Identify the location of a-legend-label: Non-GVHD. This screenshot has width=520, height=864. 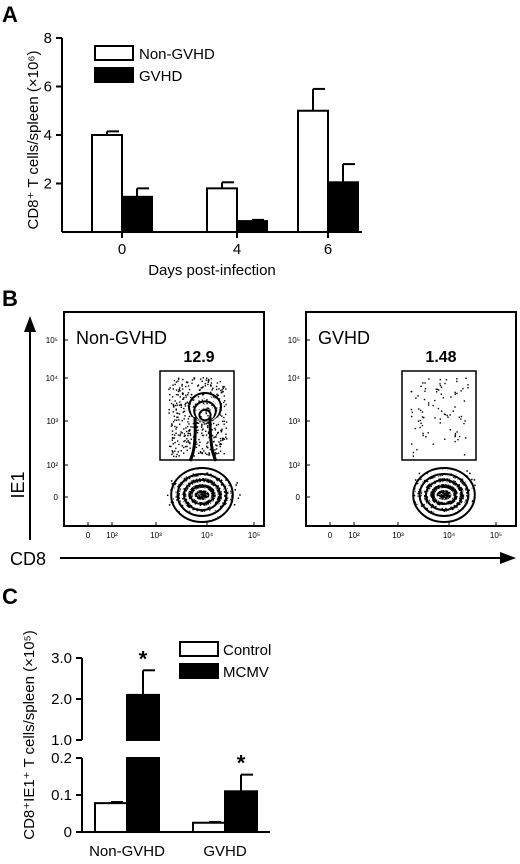
(177, 54).